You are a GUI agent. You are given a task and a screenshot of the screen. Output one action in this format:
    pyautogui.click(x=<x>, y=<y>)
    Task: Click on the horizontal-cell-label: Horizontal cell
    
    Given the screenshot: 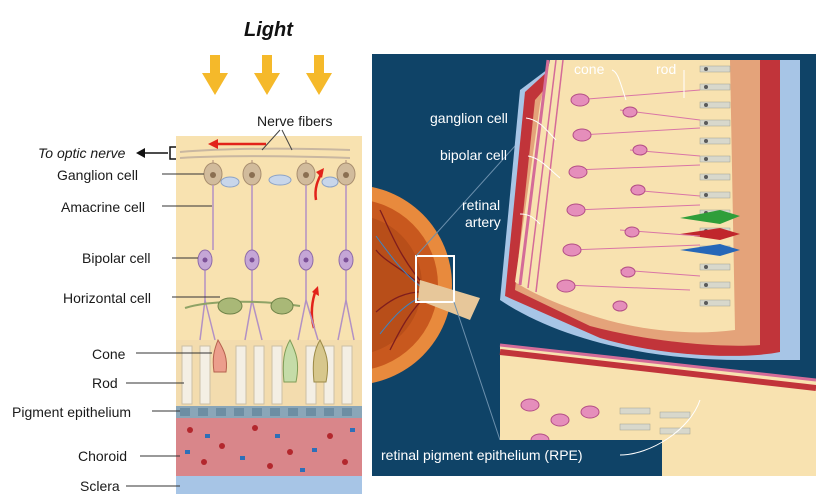 What is the action you would take?
    pyautogui.click(x=107, y=298)
    